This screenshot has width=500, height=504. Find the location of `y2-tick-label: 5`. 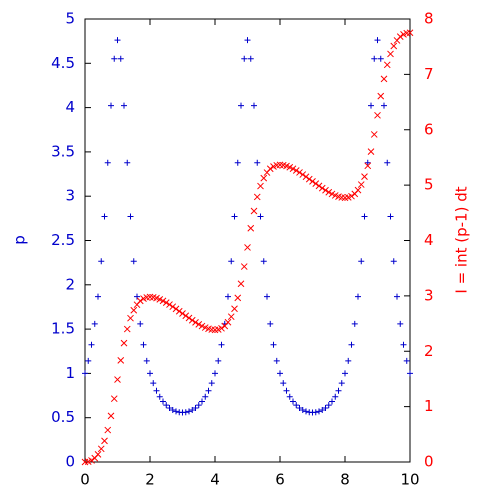

y2-tick-label: 5 is located at coordinates (429, 185).